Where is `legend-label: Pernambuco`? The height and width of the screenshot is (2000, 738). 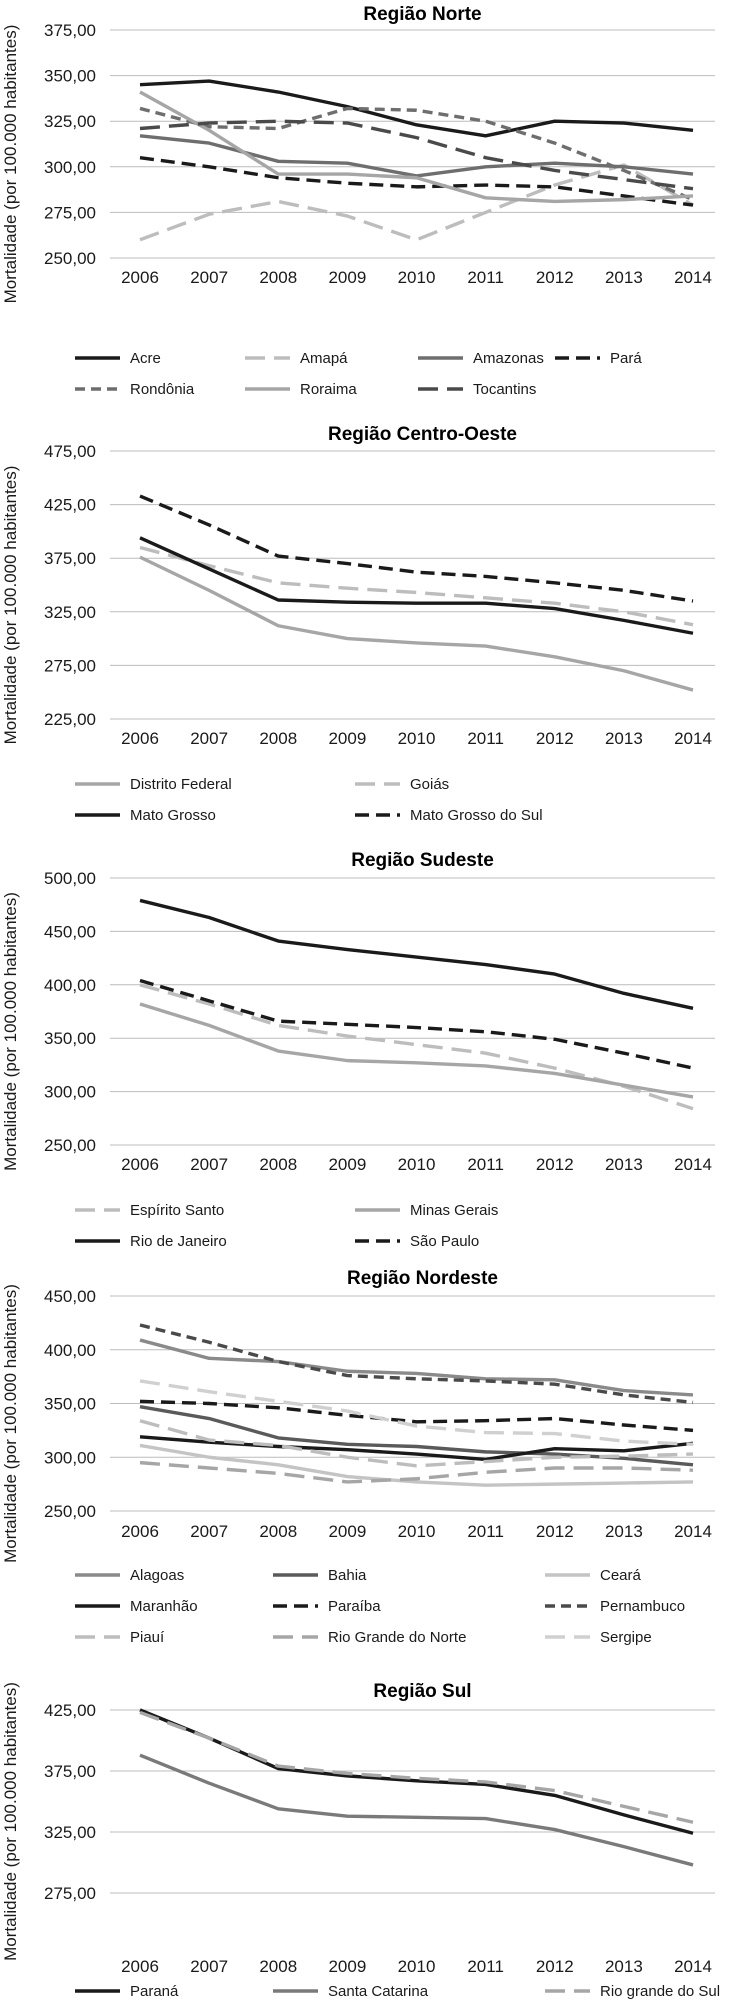 legend-label: Pernambuco is located at coordinates (642, 1606).